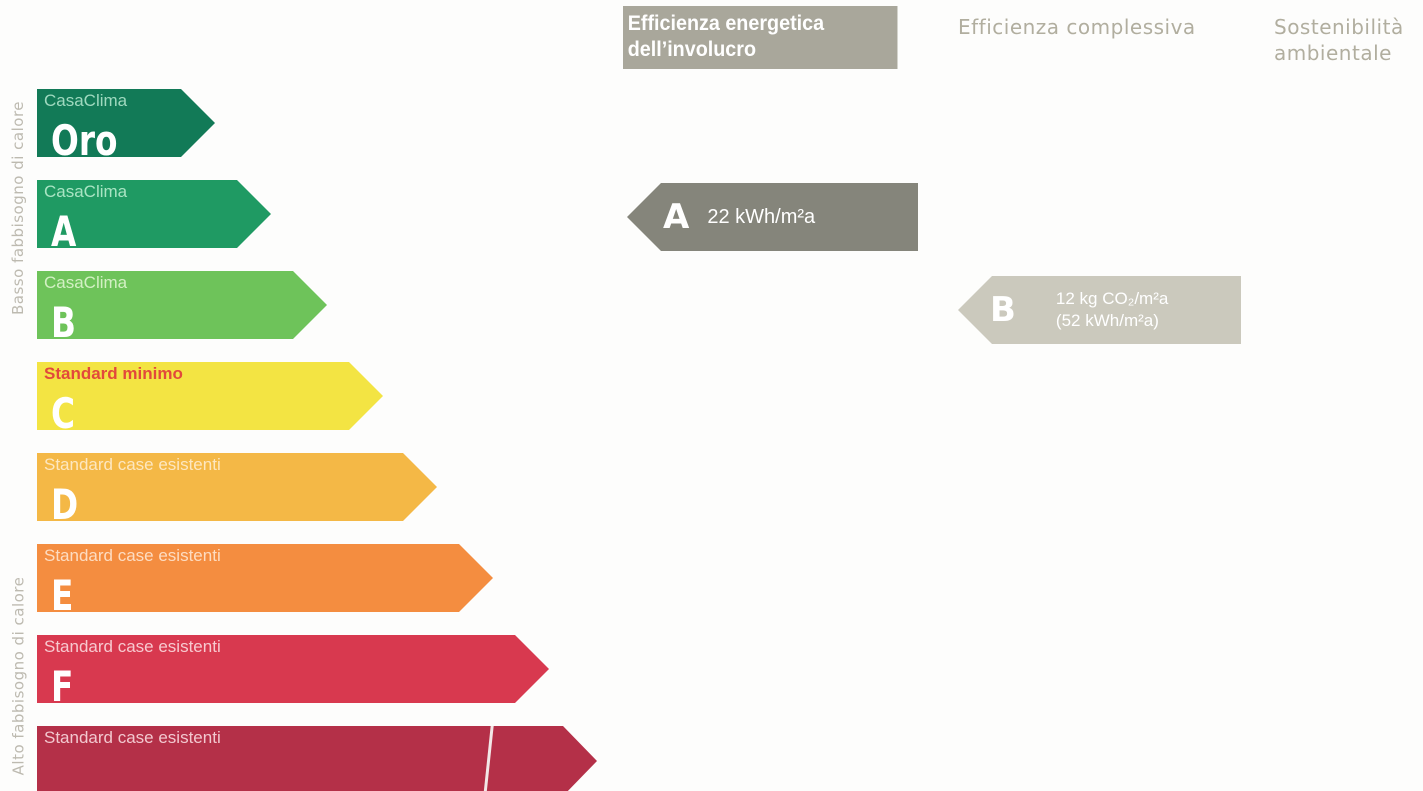 The image size is (1423, 791). I want to click on overall-result-value-line2: (52 kWh/m²a), so click(1107, 320).